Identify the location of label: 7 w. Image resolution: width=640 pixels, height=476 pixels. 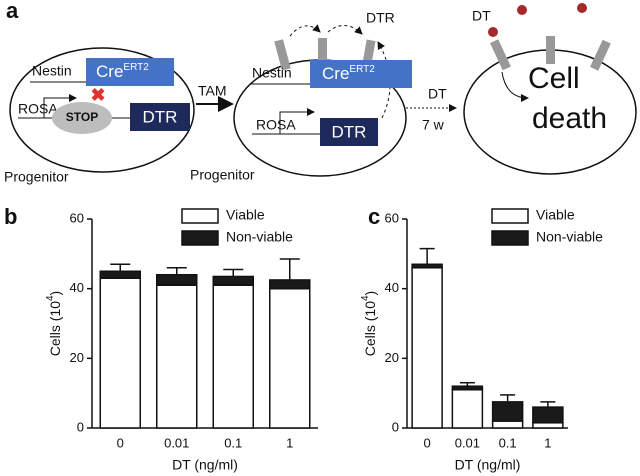
(433, 125).